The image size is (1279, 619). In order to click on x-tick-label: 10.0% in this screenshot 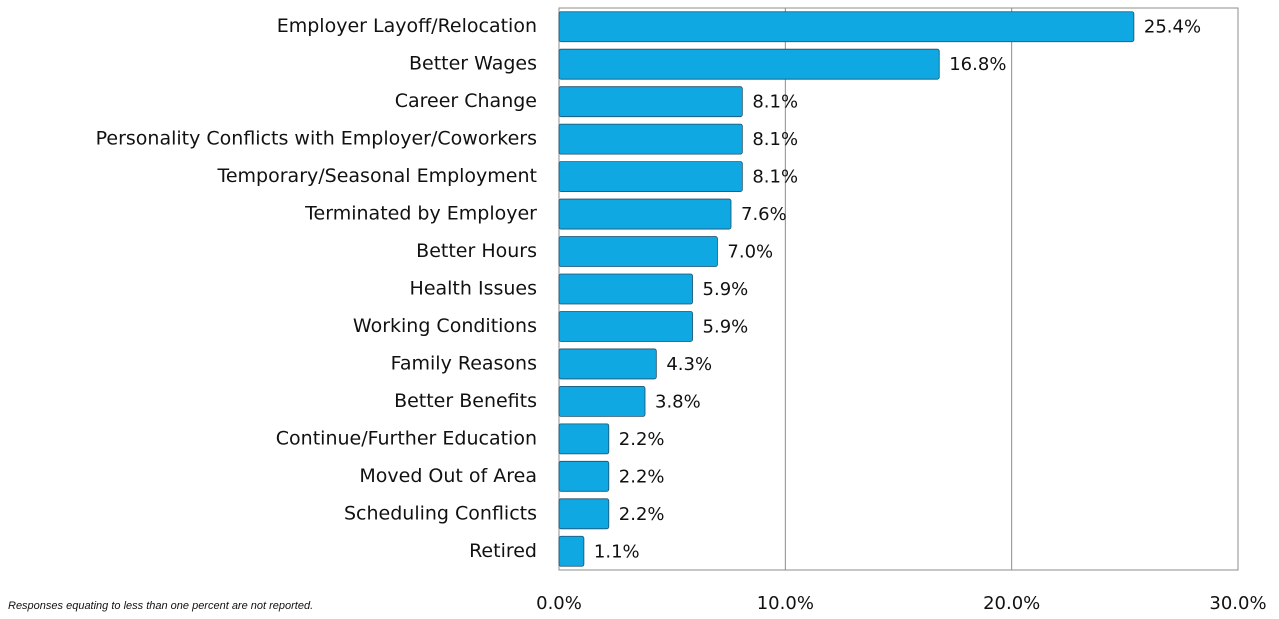, I will do `click(785, 603)`.